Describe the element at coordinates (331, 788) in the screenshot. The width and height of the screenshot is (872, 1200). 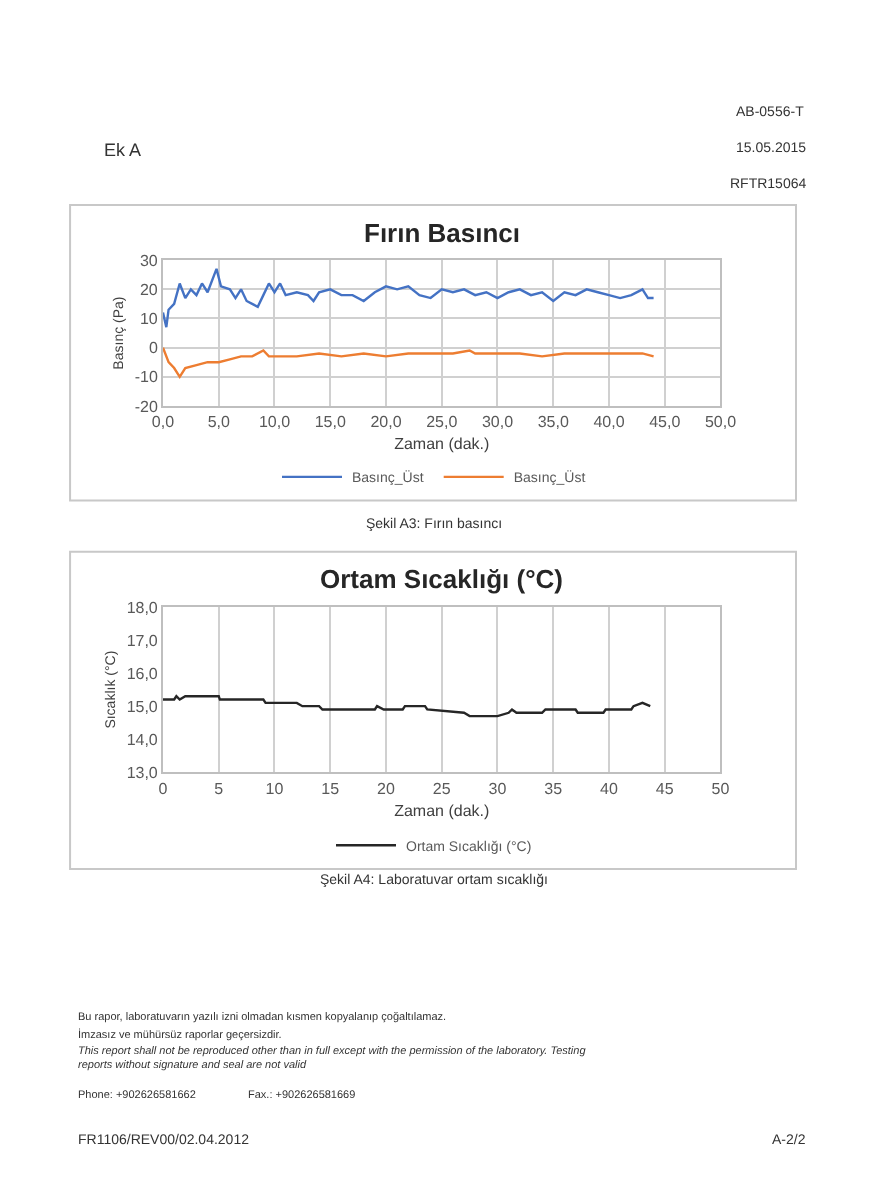
I see `x-tick-label: 15` at that location.